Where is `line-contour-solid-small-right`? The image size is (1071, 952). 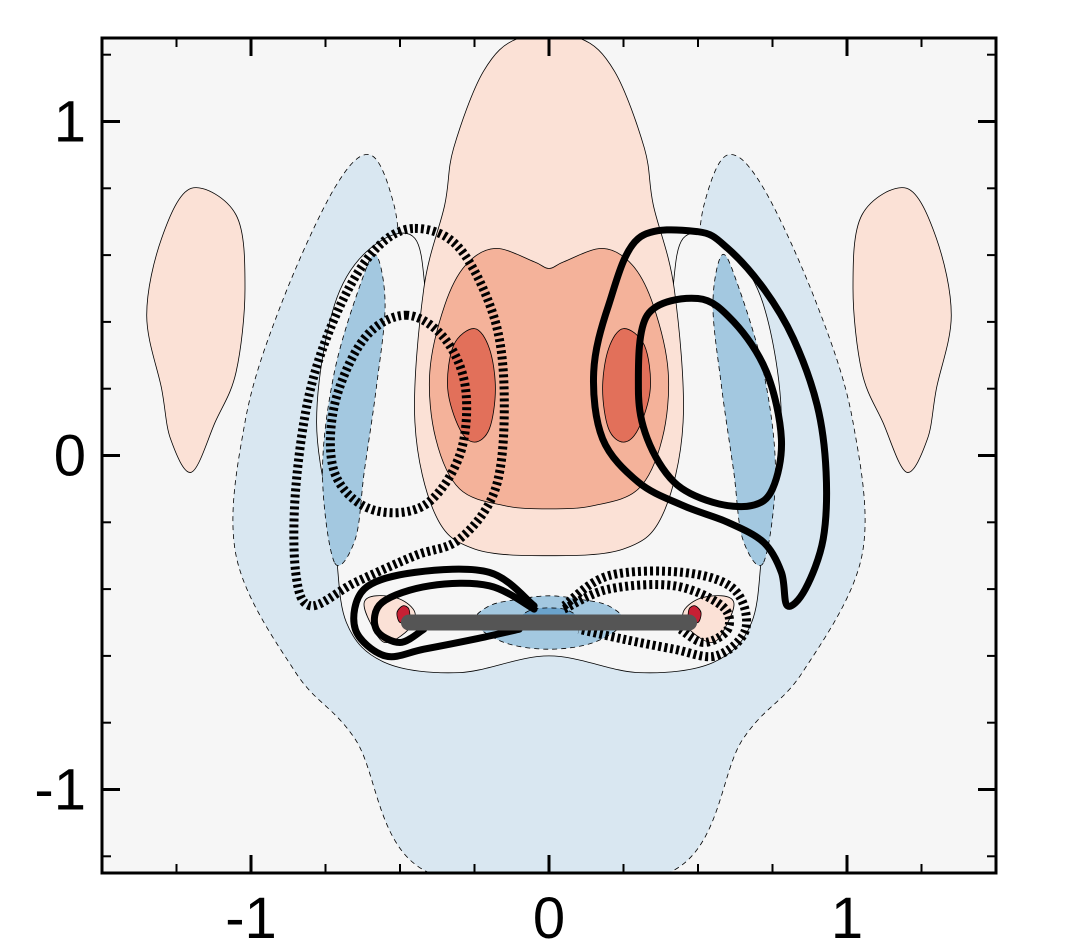
line-contour-solid-small-right is located at coordinates (710, 402).